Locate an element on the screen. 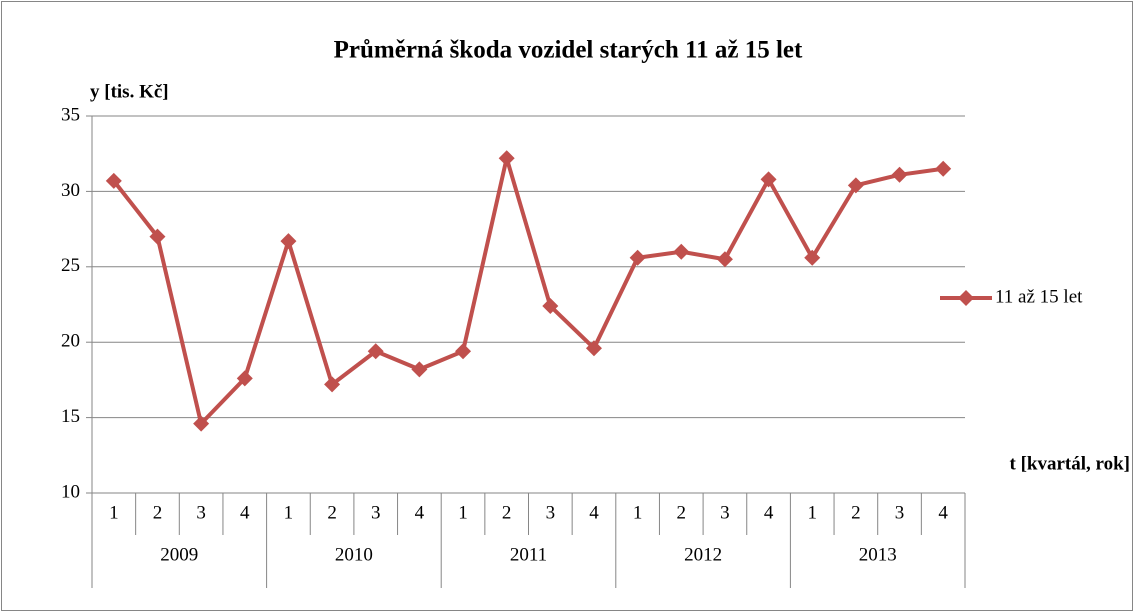 The width and height of the screenshot is (1134, 612). x-group-label: 2010 is located at coordinates (354, 554).